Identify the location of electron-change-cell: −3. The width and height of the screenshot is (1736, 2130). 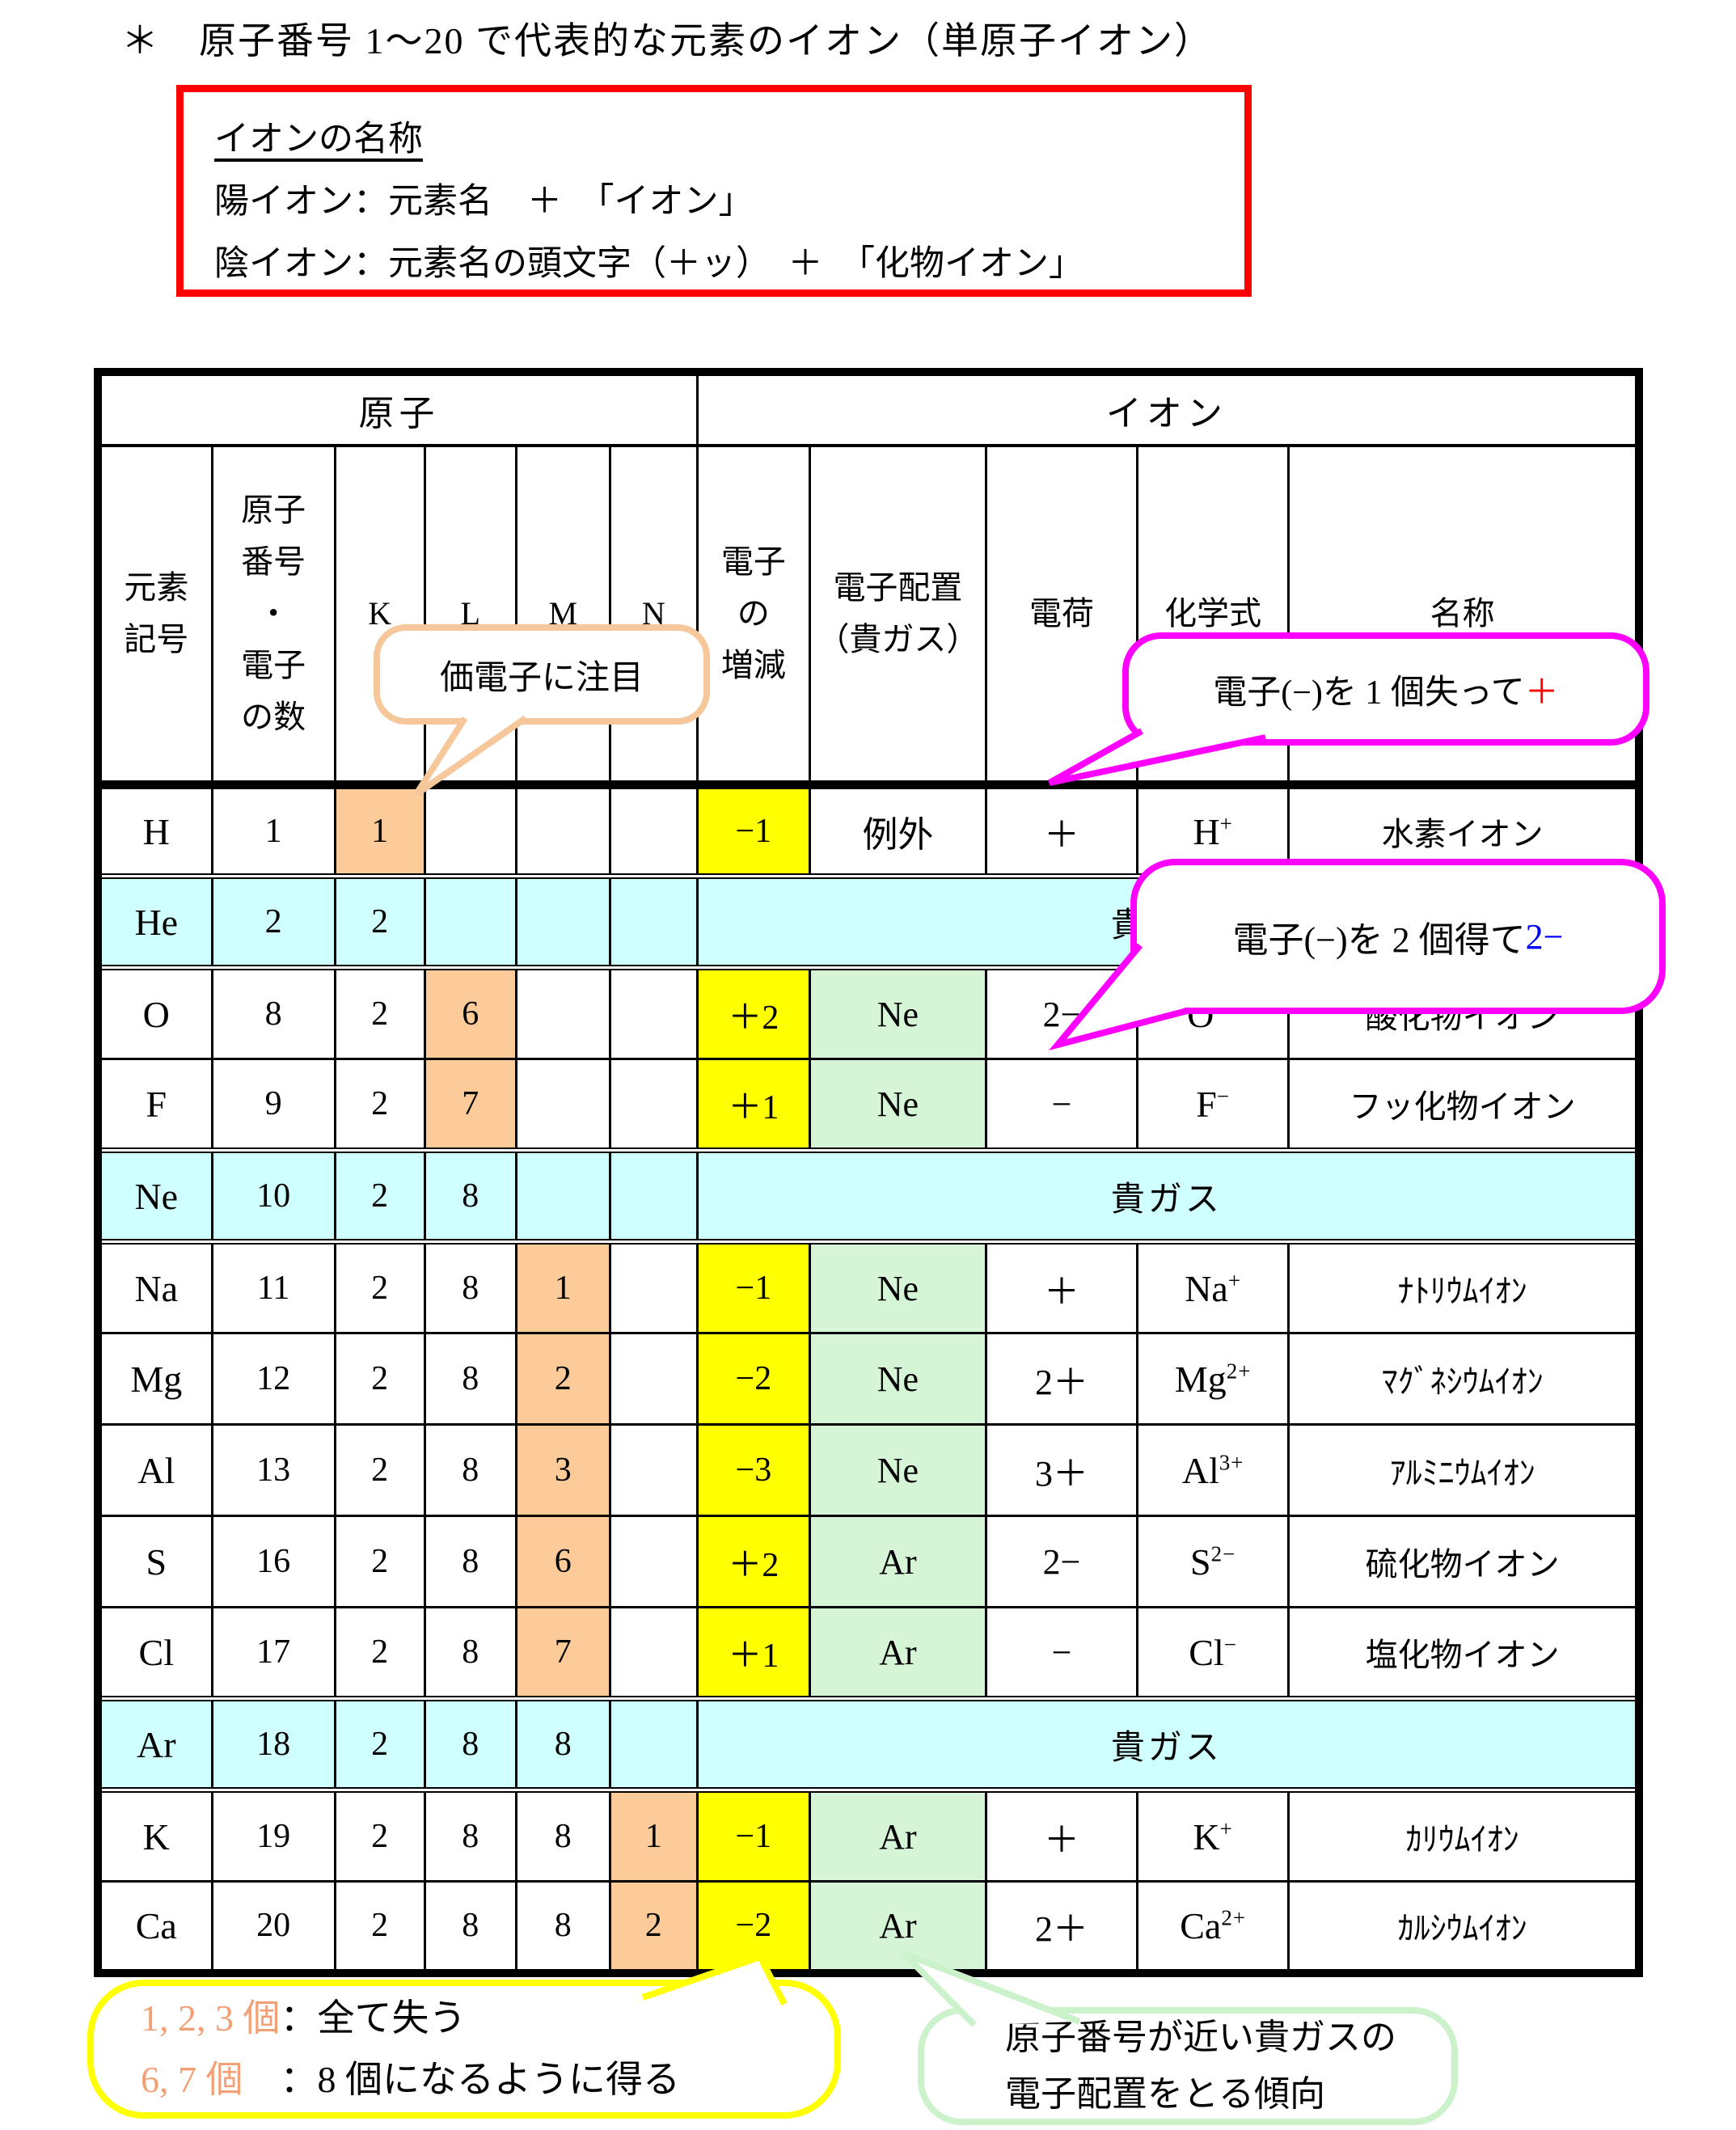
(753, 1470).